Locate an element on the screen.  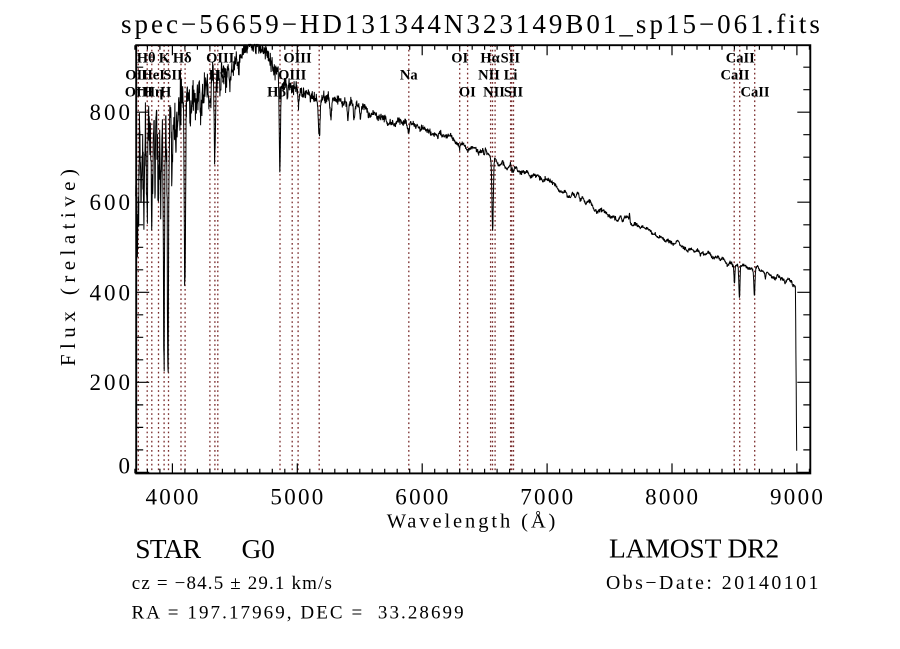
svg-text: 5000 is located at coordinates (297, 496).